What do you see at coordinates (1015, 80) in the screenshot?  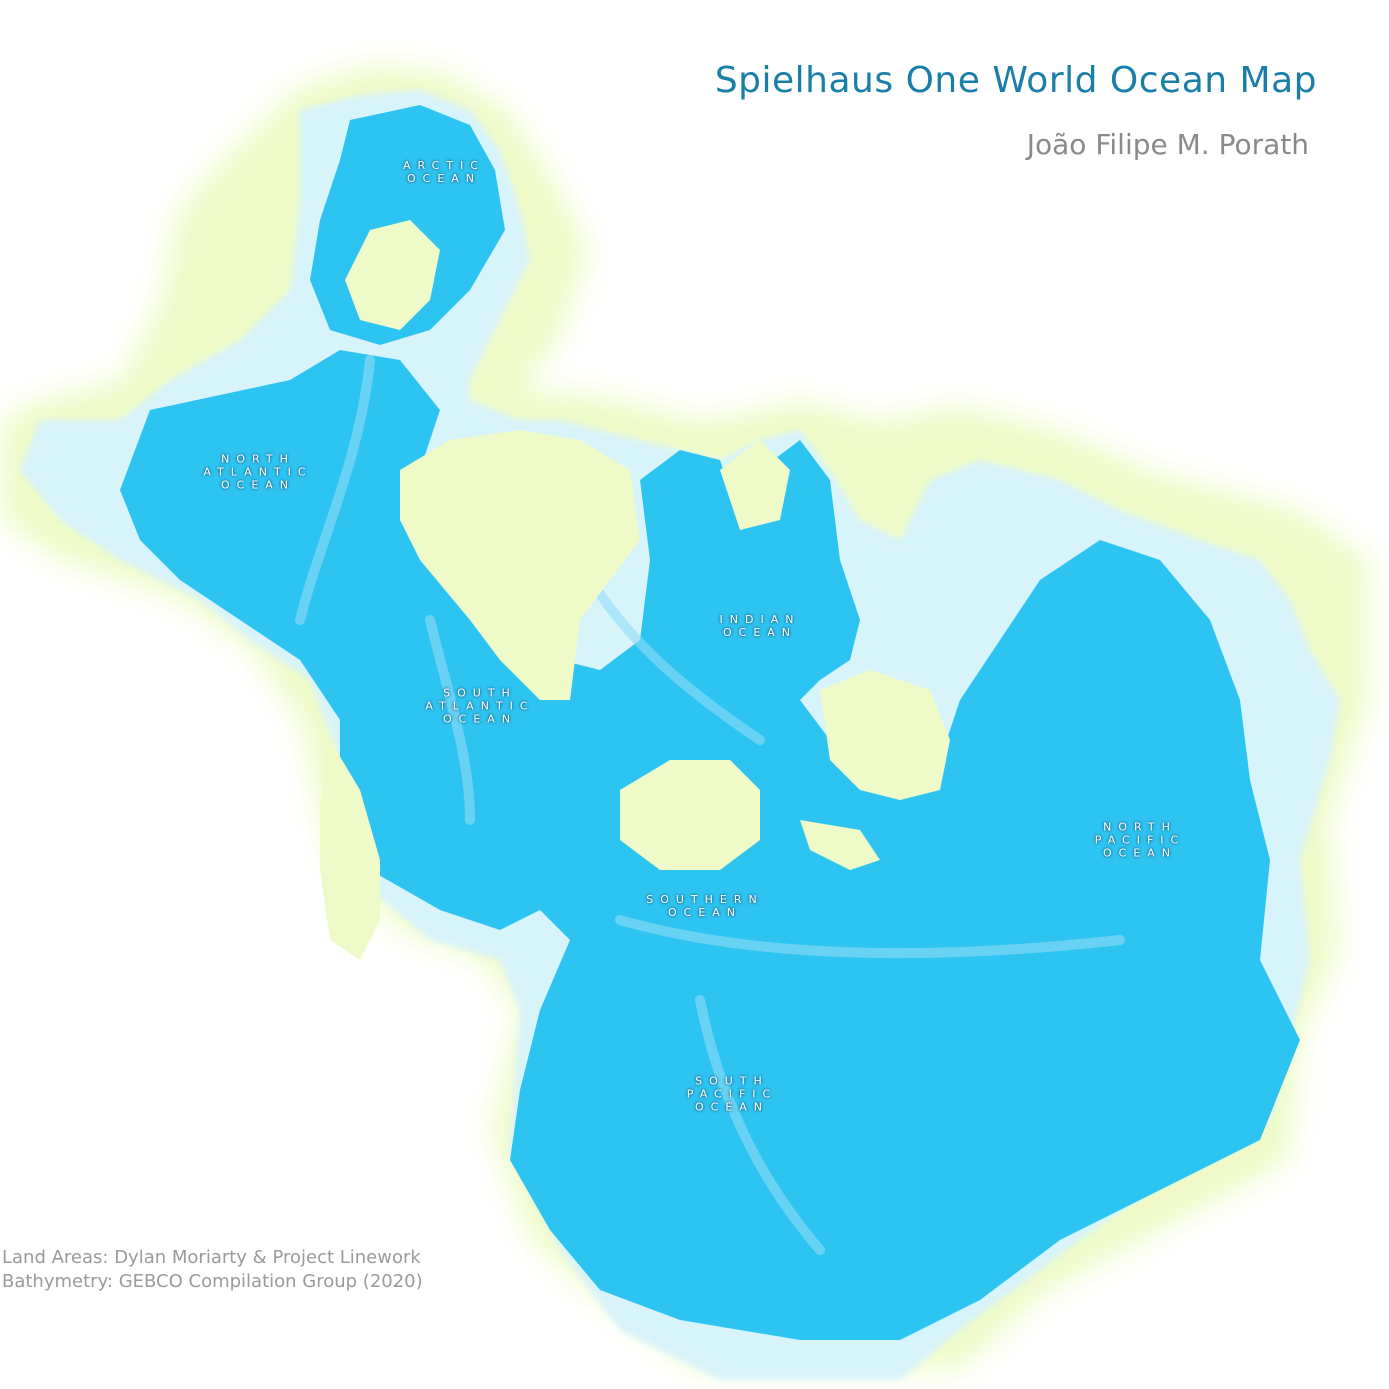 I see `map-title: Spielhaus One World Ocean Map` at bounding box center [1015, 80].